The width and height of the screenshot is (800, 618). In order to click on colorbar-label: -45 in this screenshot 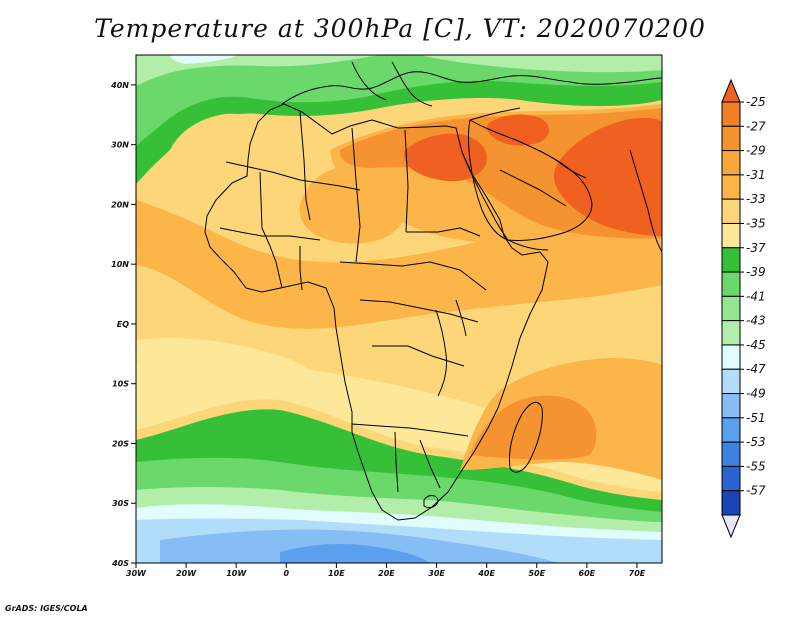, I will do `click(756, 345)`.